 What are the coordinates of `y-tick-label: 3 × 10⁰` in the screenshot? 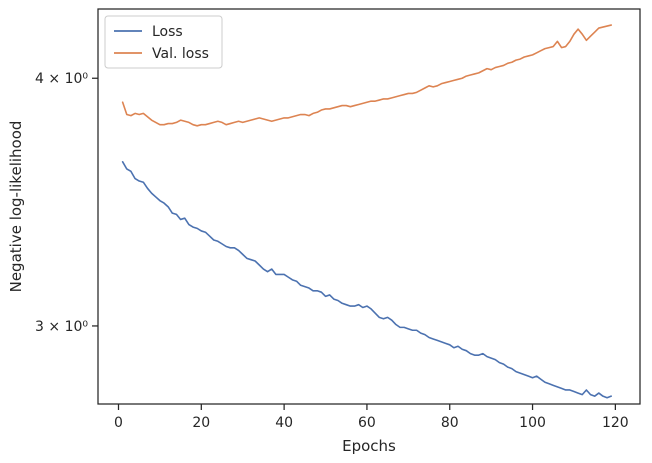 It's located at (61, 327).